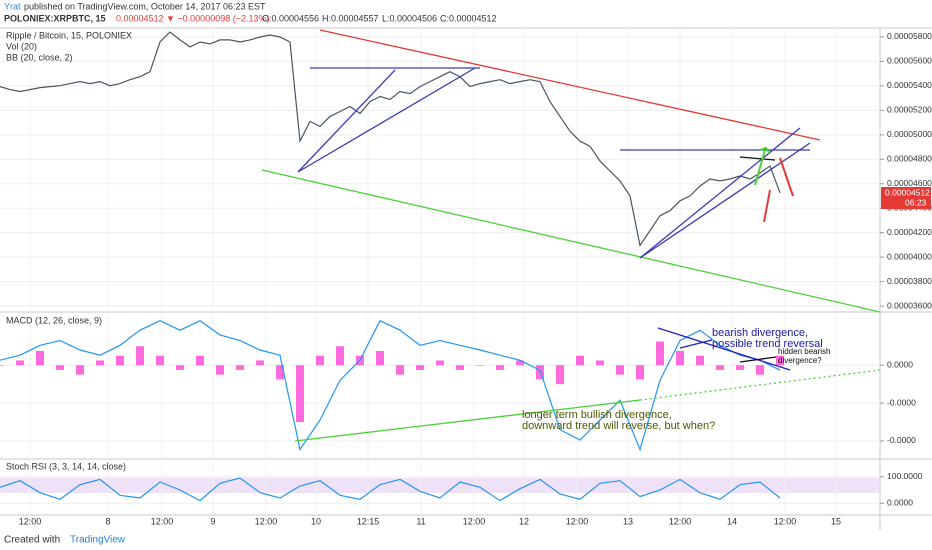 The height and width of the screenshot is (550, 932). Describe the element at coordinates (909, 85) in the screenshot. I see `y-tick-label: 0.00005400` at that location.